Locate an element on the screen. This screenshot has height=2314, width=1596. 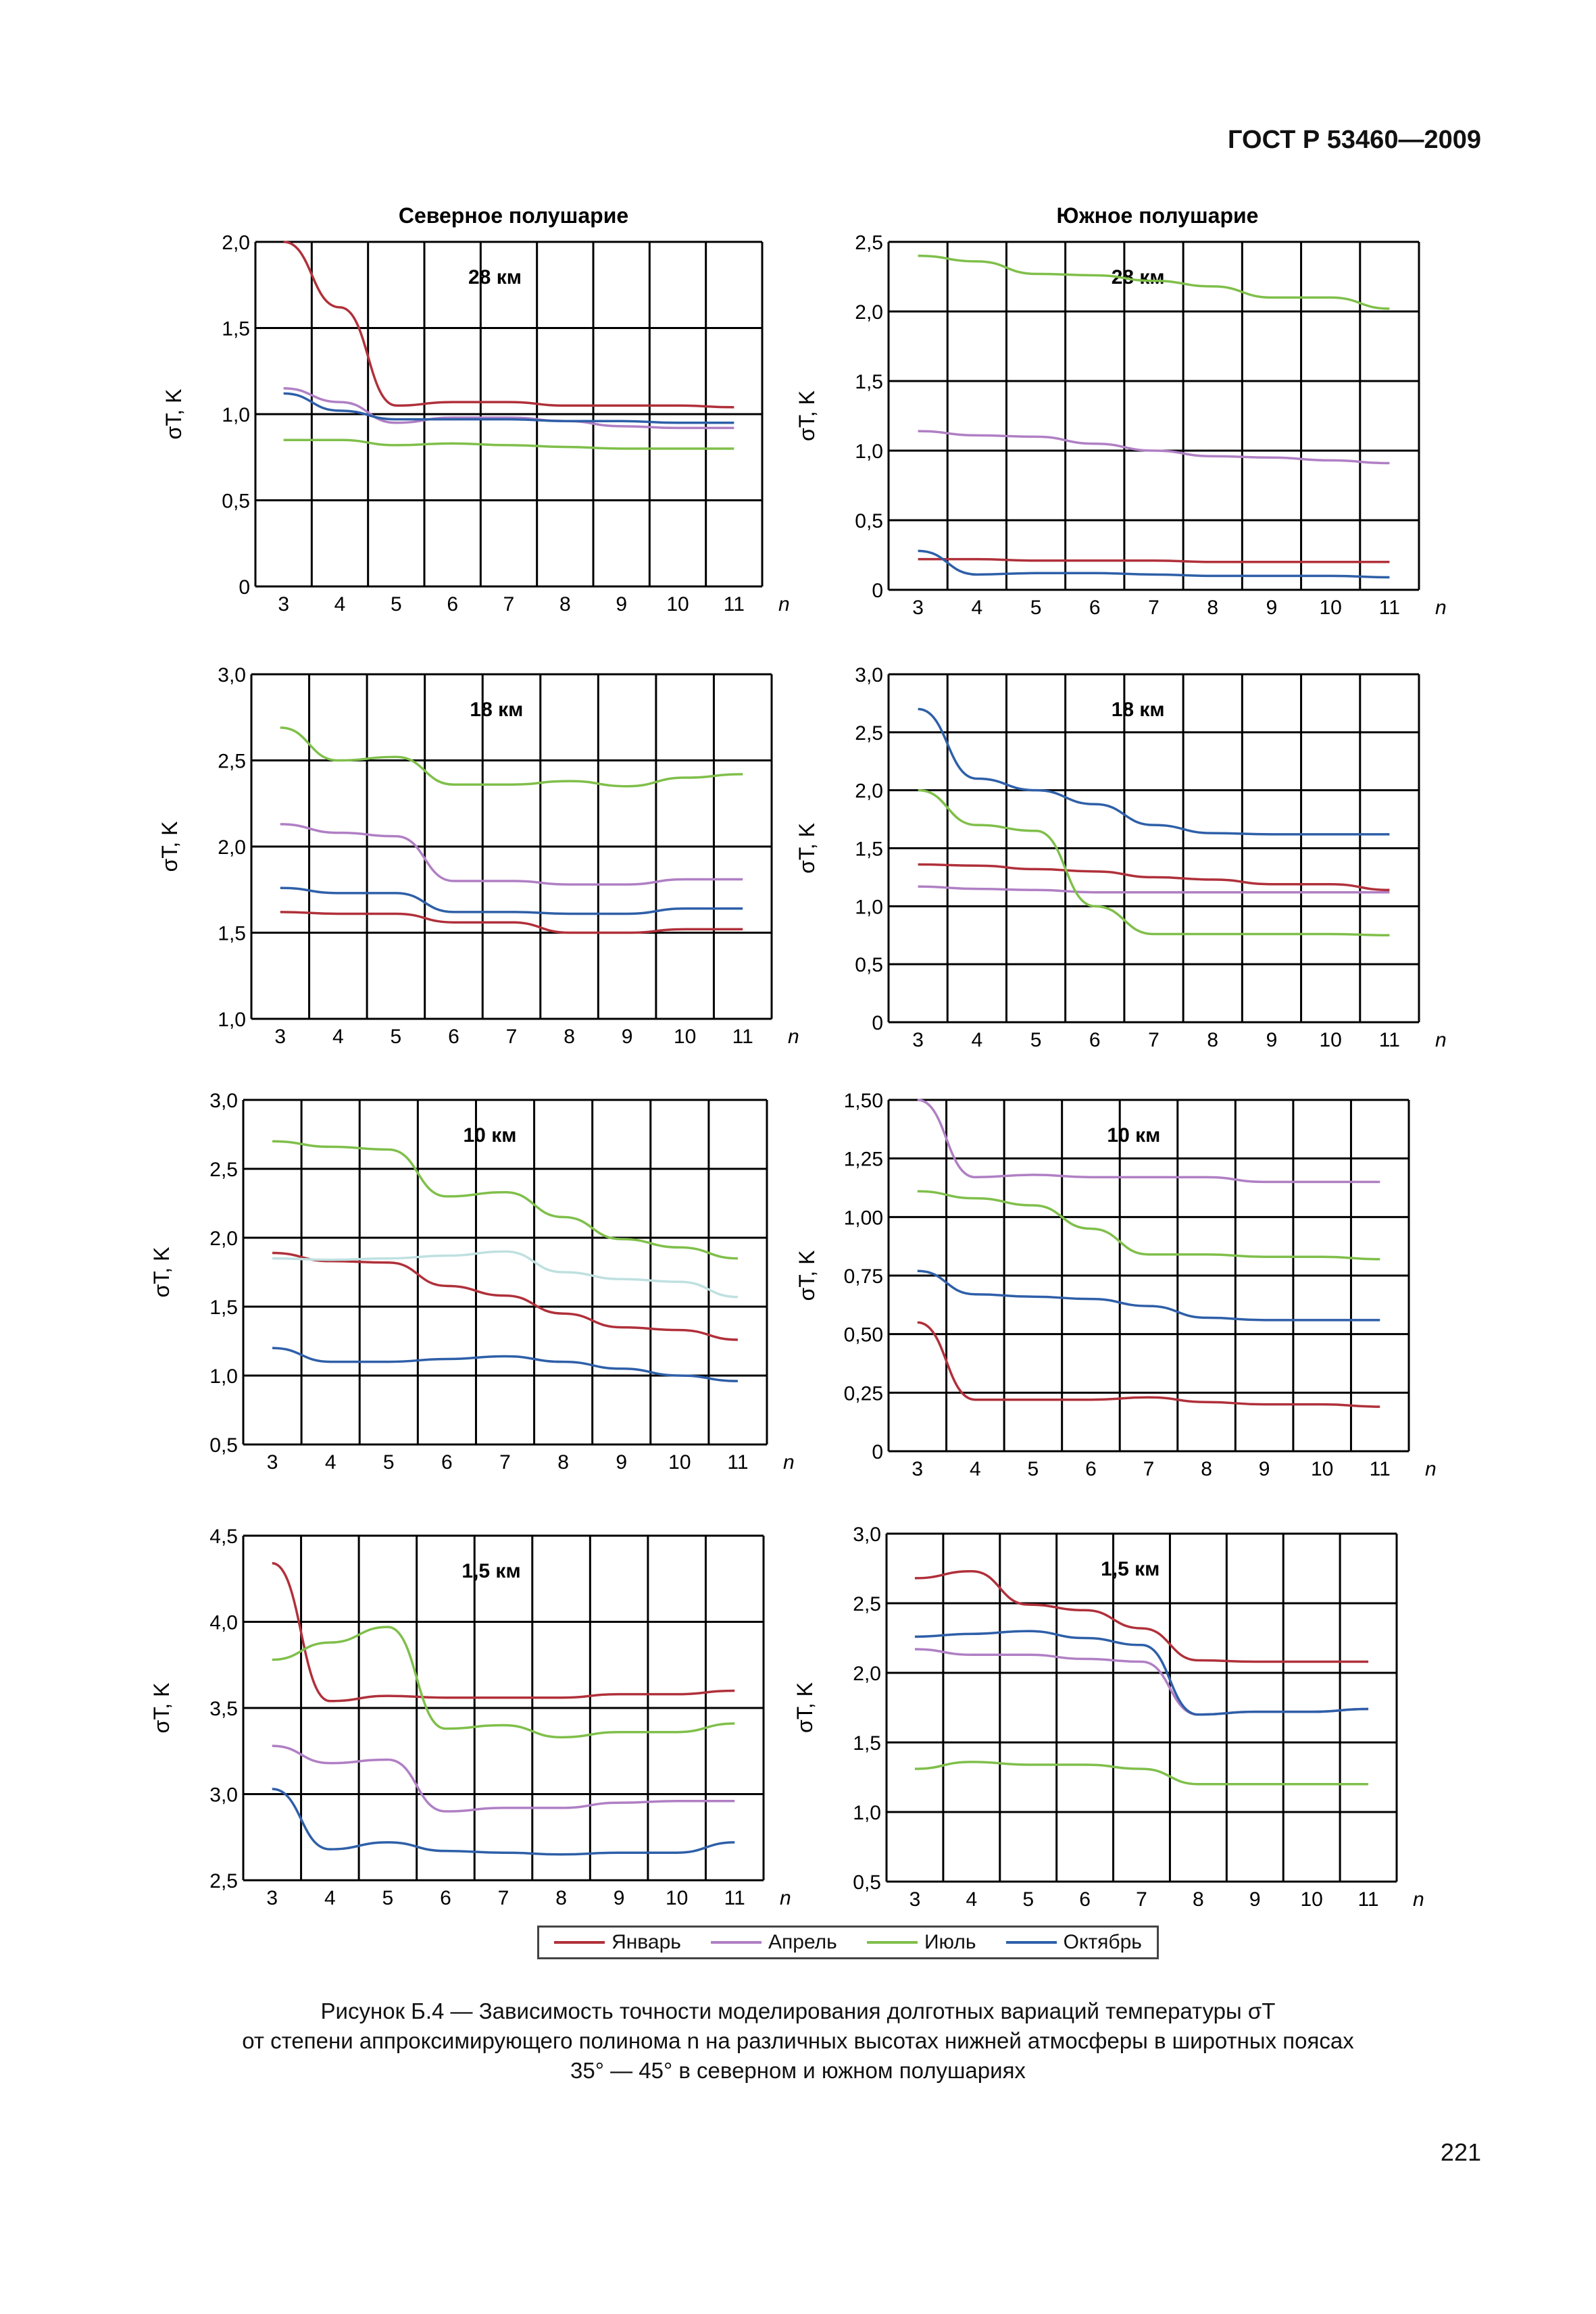
legend-swatch-july is located at coordinates (892, 1943).